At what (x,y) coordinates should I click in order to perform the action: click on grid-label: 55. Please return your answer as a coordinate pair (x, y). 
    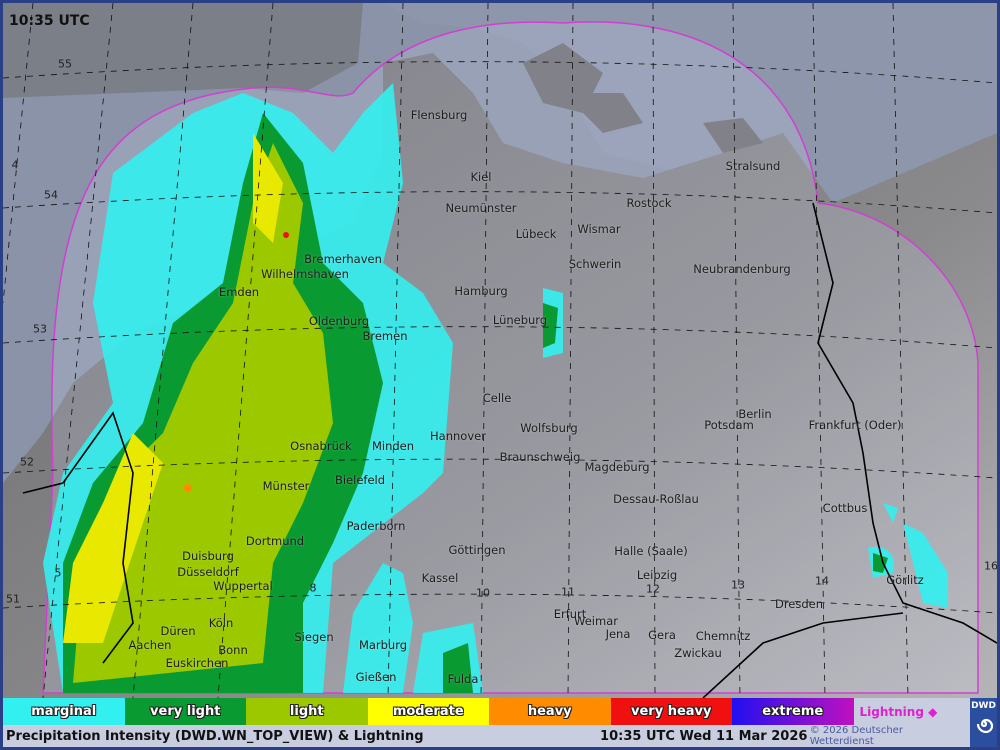
    Looking at the image, I should click on (65, 64).